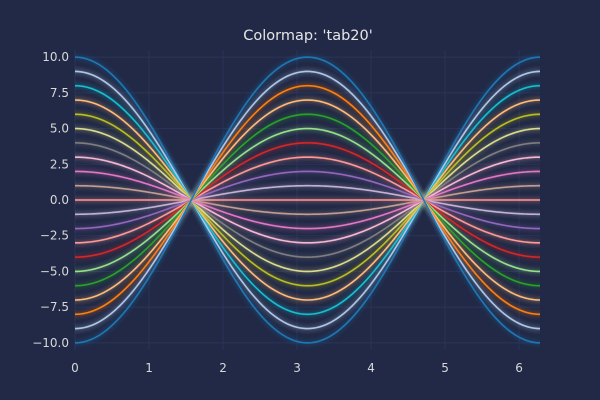 This screenshot has width=600, height=400. Describe the element at coordinates (308, 36) in the screenshot. I see `chart-title: Colormap: 'tab20'` at that location.